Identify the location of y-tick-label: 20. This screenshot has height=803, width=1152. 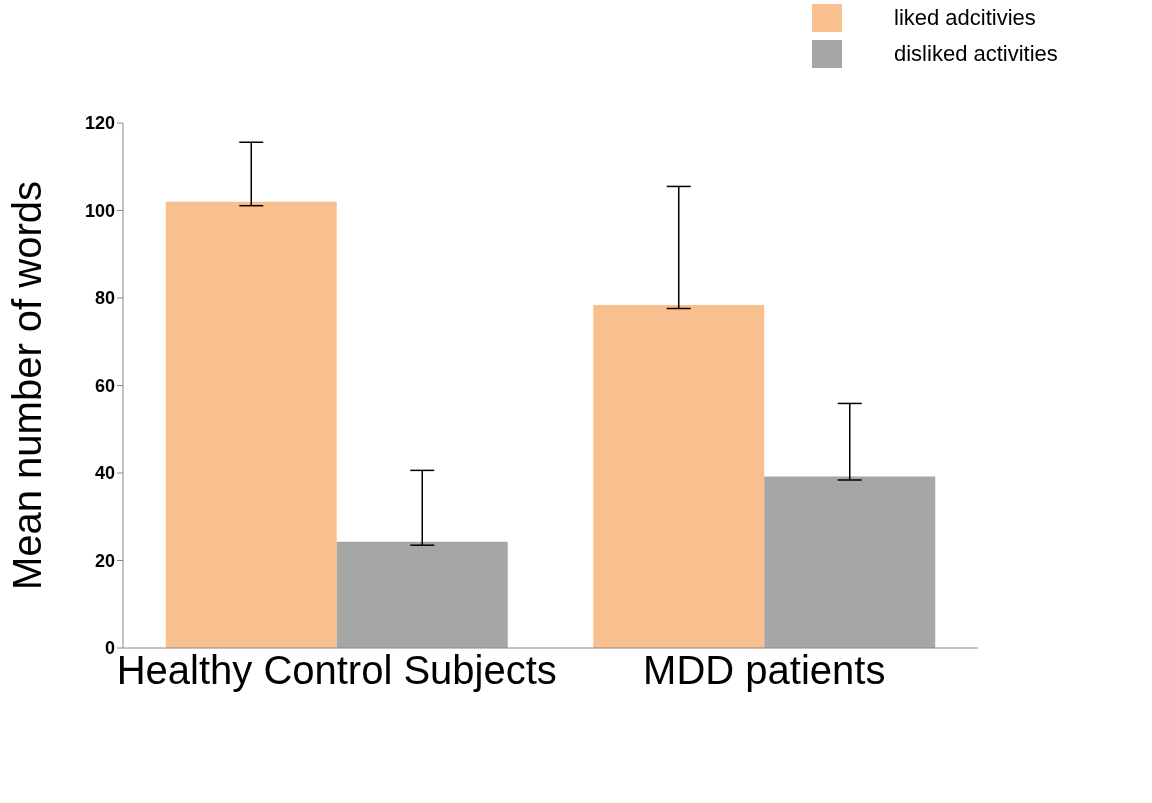
(104, 560).